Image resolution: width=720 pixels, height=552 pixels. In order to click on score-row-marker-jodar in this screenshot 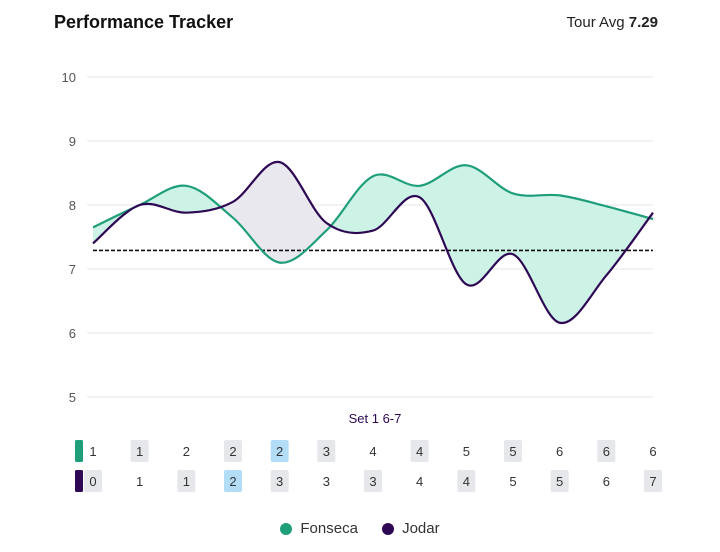, I will do `click(79, 481)`.